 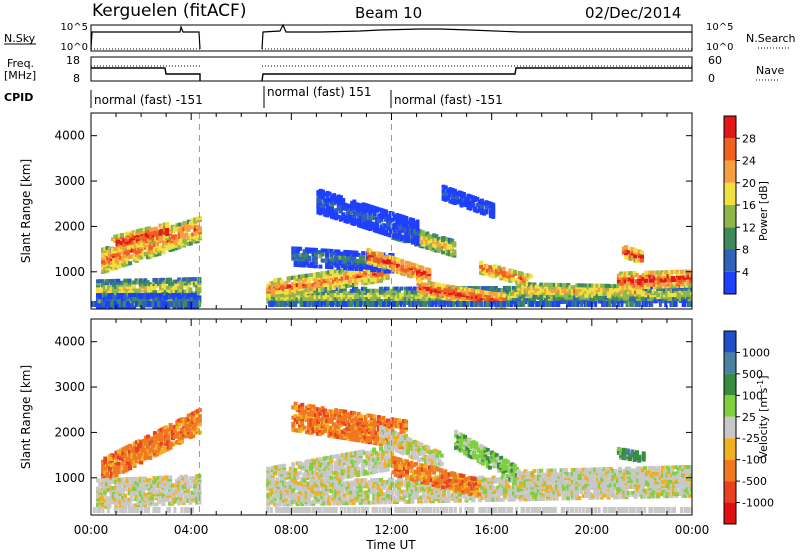 What do you see at coordinates (770, 70) in the screenshot?
I see `nave-label: Nave` at bounding box center [770, 70].